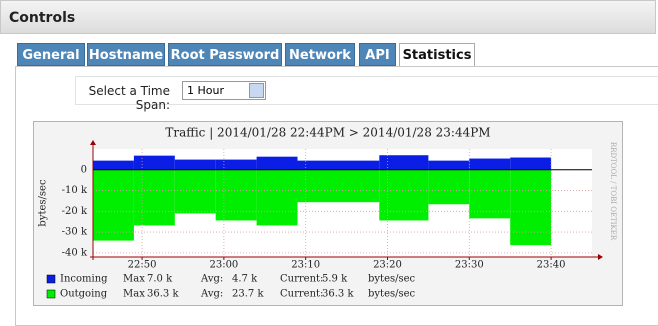 Image resolution: width=658 pixels, height=326 pixels. What do you see at coordinates (248, 294) in the screenshot?
I see `legend-stat-value: 23.7 k` at bounding box center [248, 294].